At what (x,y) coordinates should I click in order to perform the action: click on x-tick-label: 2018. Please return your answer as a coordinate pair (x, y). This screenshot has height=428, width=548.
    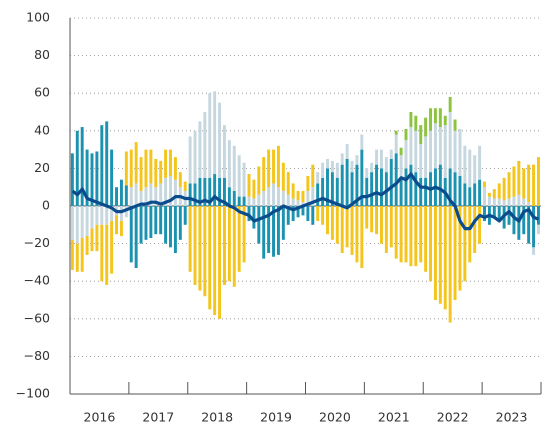
    Looking at the image, I should click on (217, 417).